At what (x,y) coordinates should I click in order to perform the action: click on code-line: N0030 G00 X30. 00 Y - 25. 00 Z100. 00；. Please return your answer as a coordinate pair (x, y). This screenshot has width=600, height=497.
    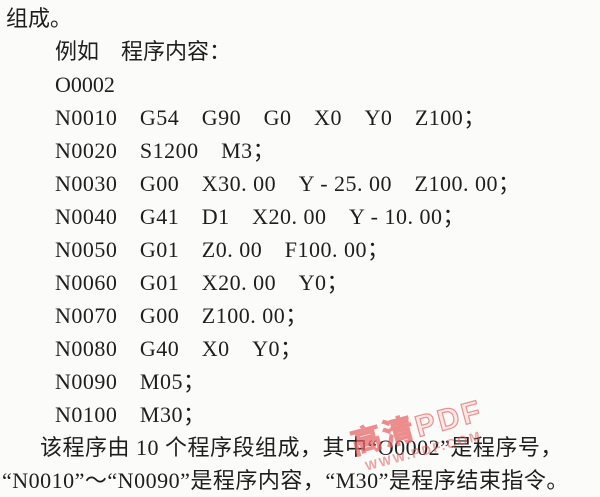
    Looking at the image, I should click on (288, 183).